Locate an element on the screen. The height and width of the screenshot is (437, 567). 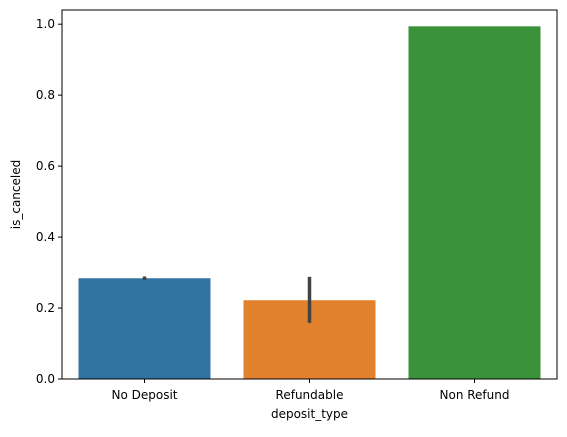
x-axis-label: deposit_type is located at coordinates (309, 414).